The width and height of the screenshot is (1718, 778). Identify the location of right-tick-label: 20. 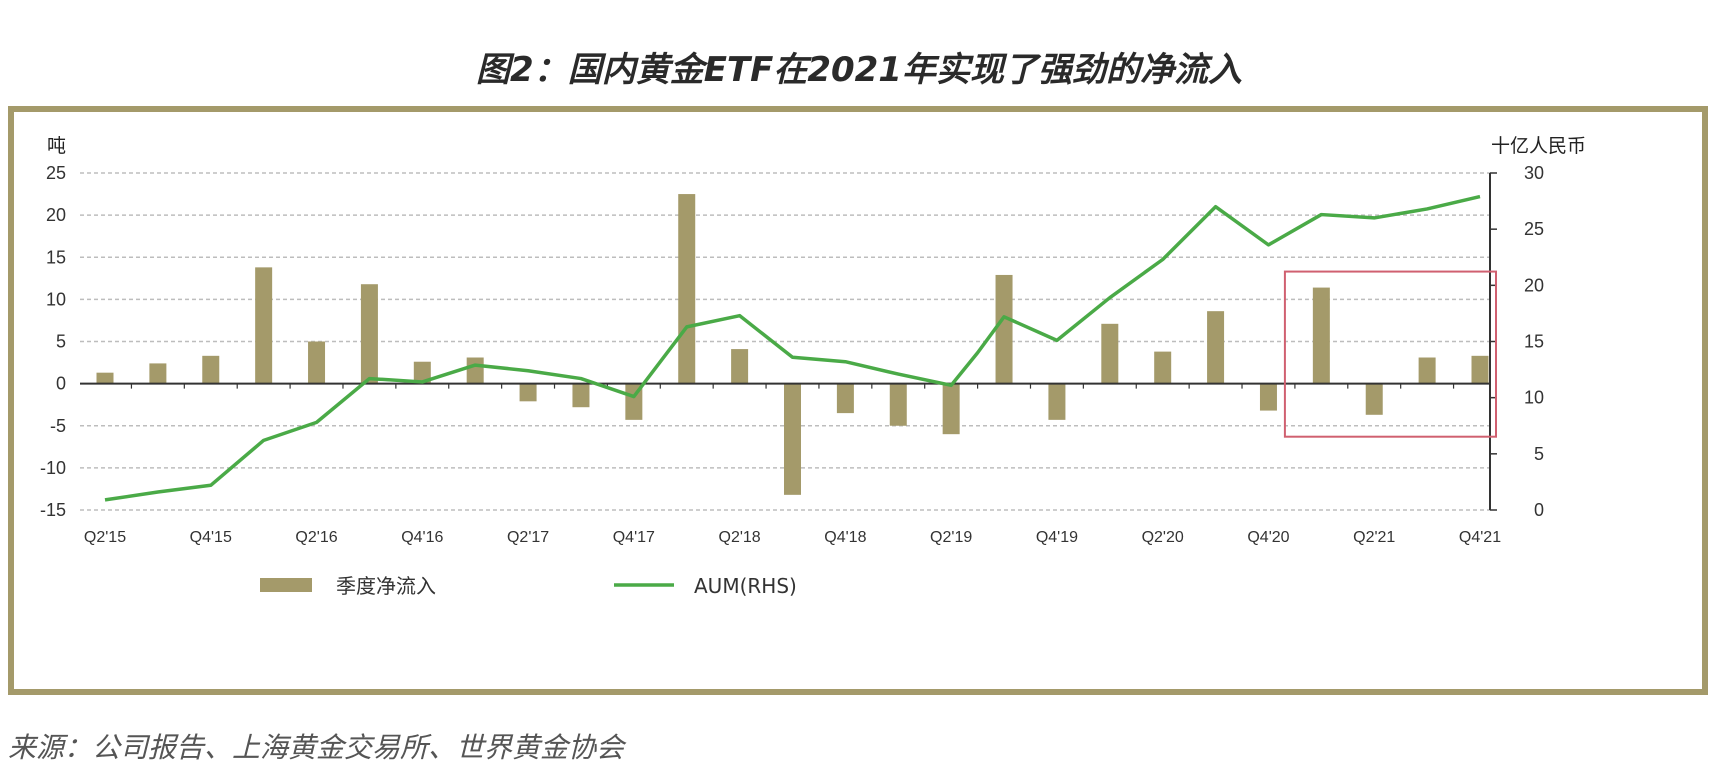
(1534, 285).